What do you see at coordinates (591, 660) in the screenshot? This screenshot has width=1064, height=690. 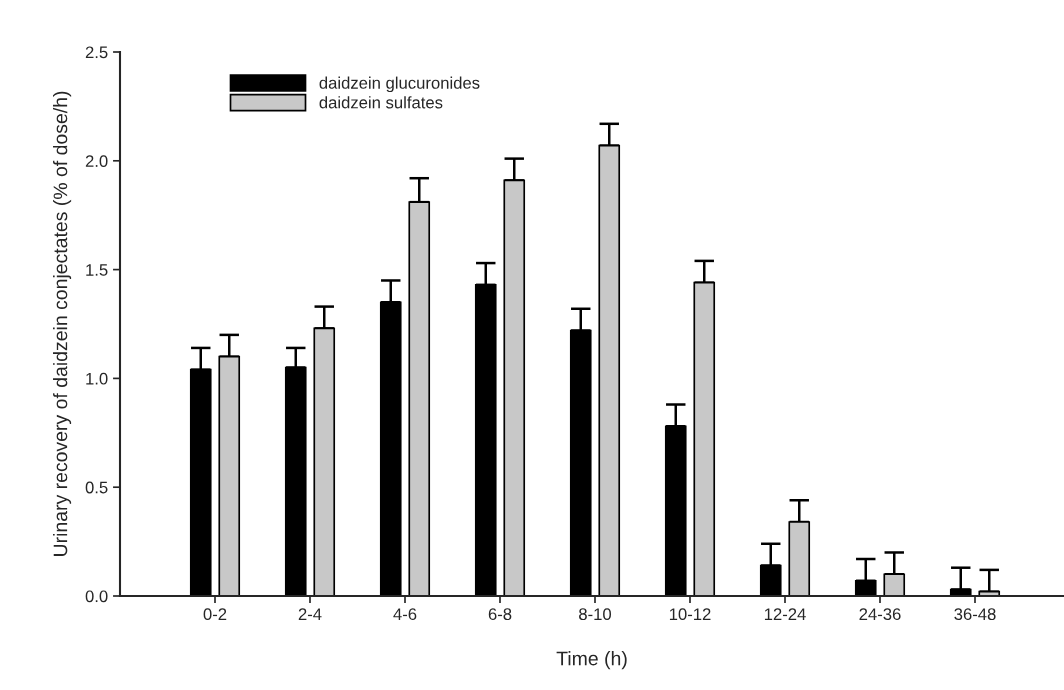 I see `x-axis-title: Time (h)` at bounding box center [591, 660].